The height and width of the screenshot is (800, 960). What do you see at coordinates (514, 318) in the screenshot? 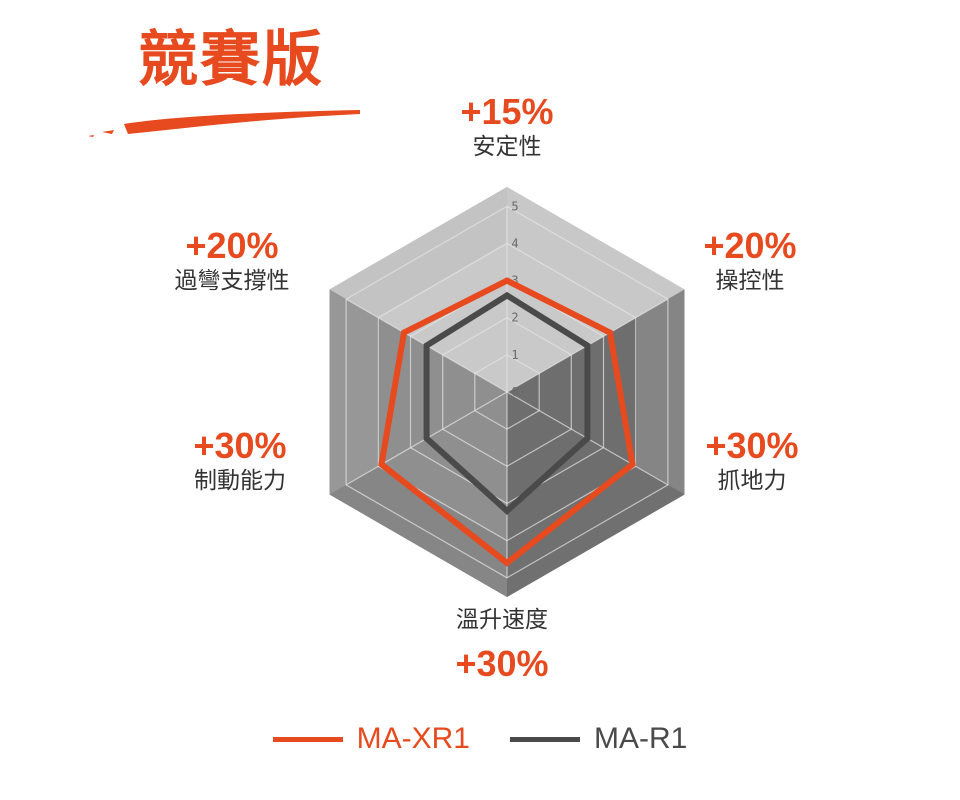
I see `scale-tick-label: 2` at bounding box center [514, 318].